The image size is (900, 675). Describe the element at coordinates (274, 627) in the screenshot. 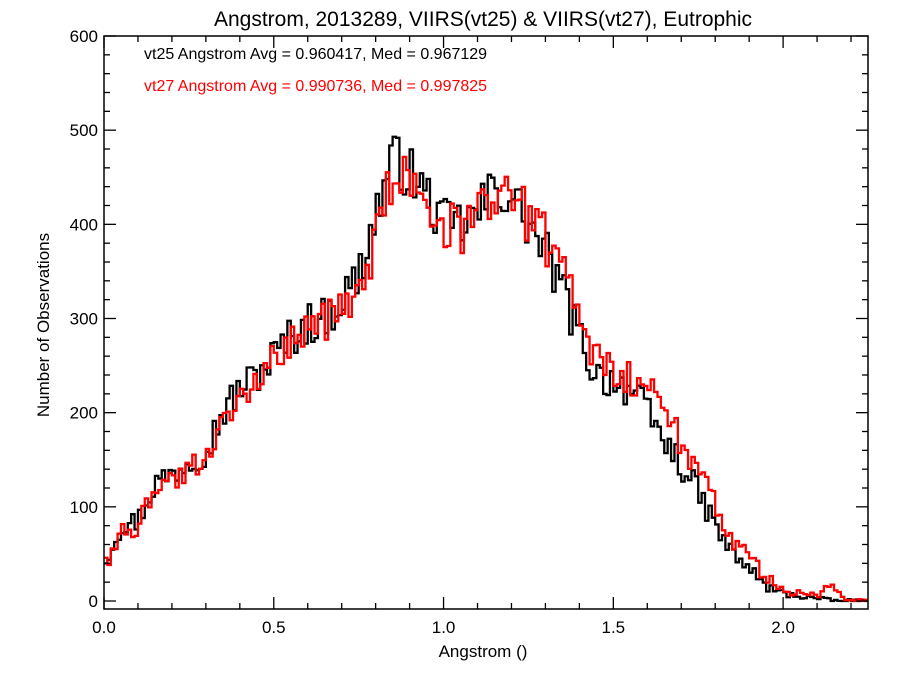

I see `x-tick-label: 0.5` at that location.